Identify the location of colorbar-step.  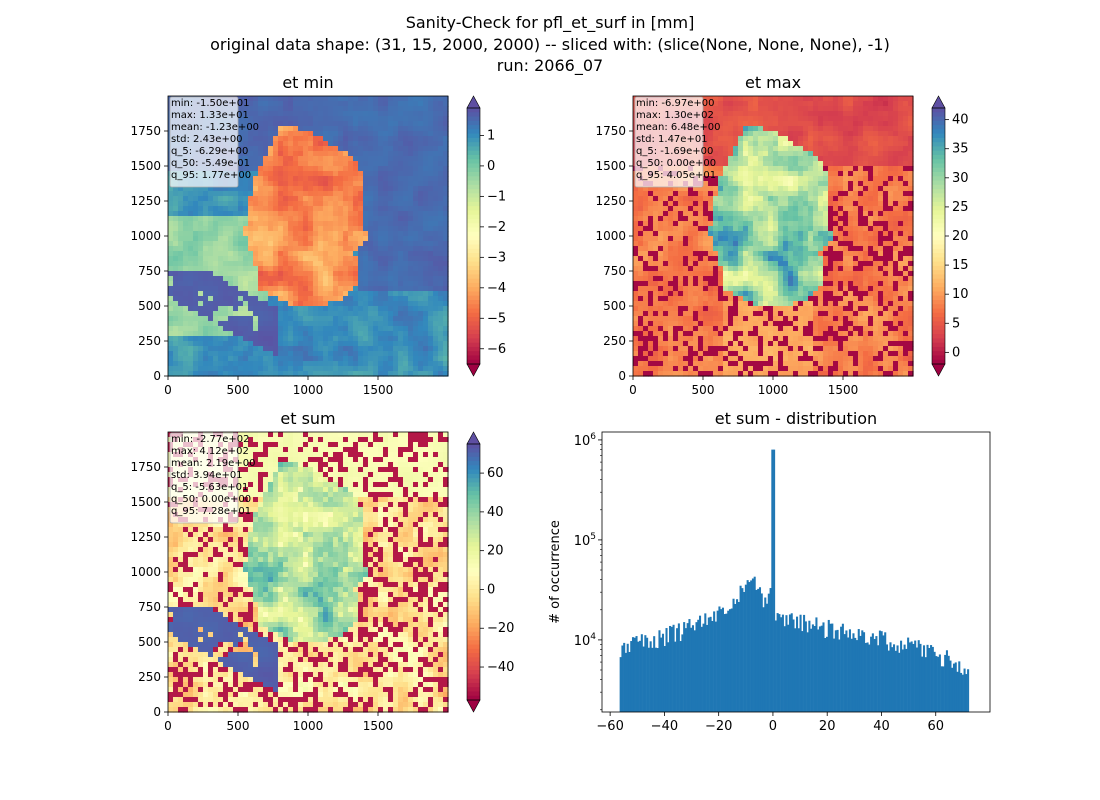
(473, 187).